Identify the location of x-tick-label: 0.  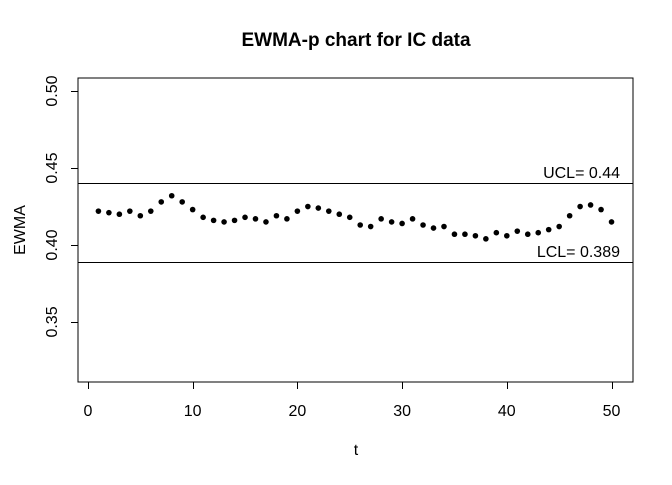
(87, 411).